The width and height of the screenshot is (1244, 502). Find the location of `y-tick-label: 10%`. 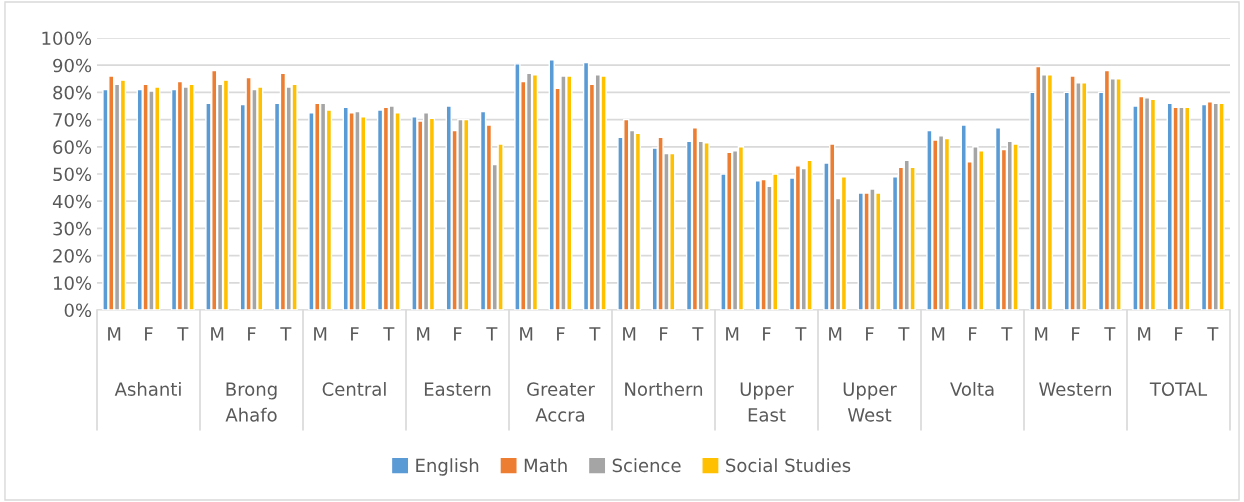

y-tick-label: 10% is located at coordinates (72, 283).